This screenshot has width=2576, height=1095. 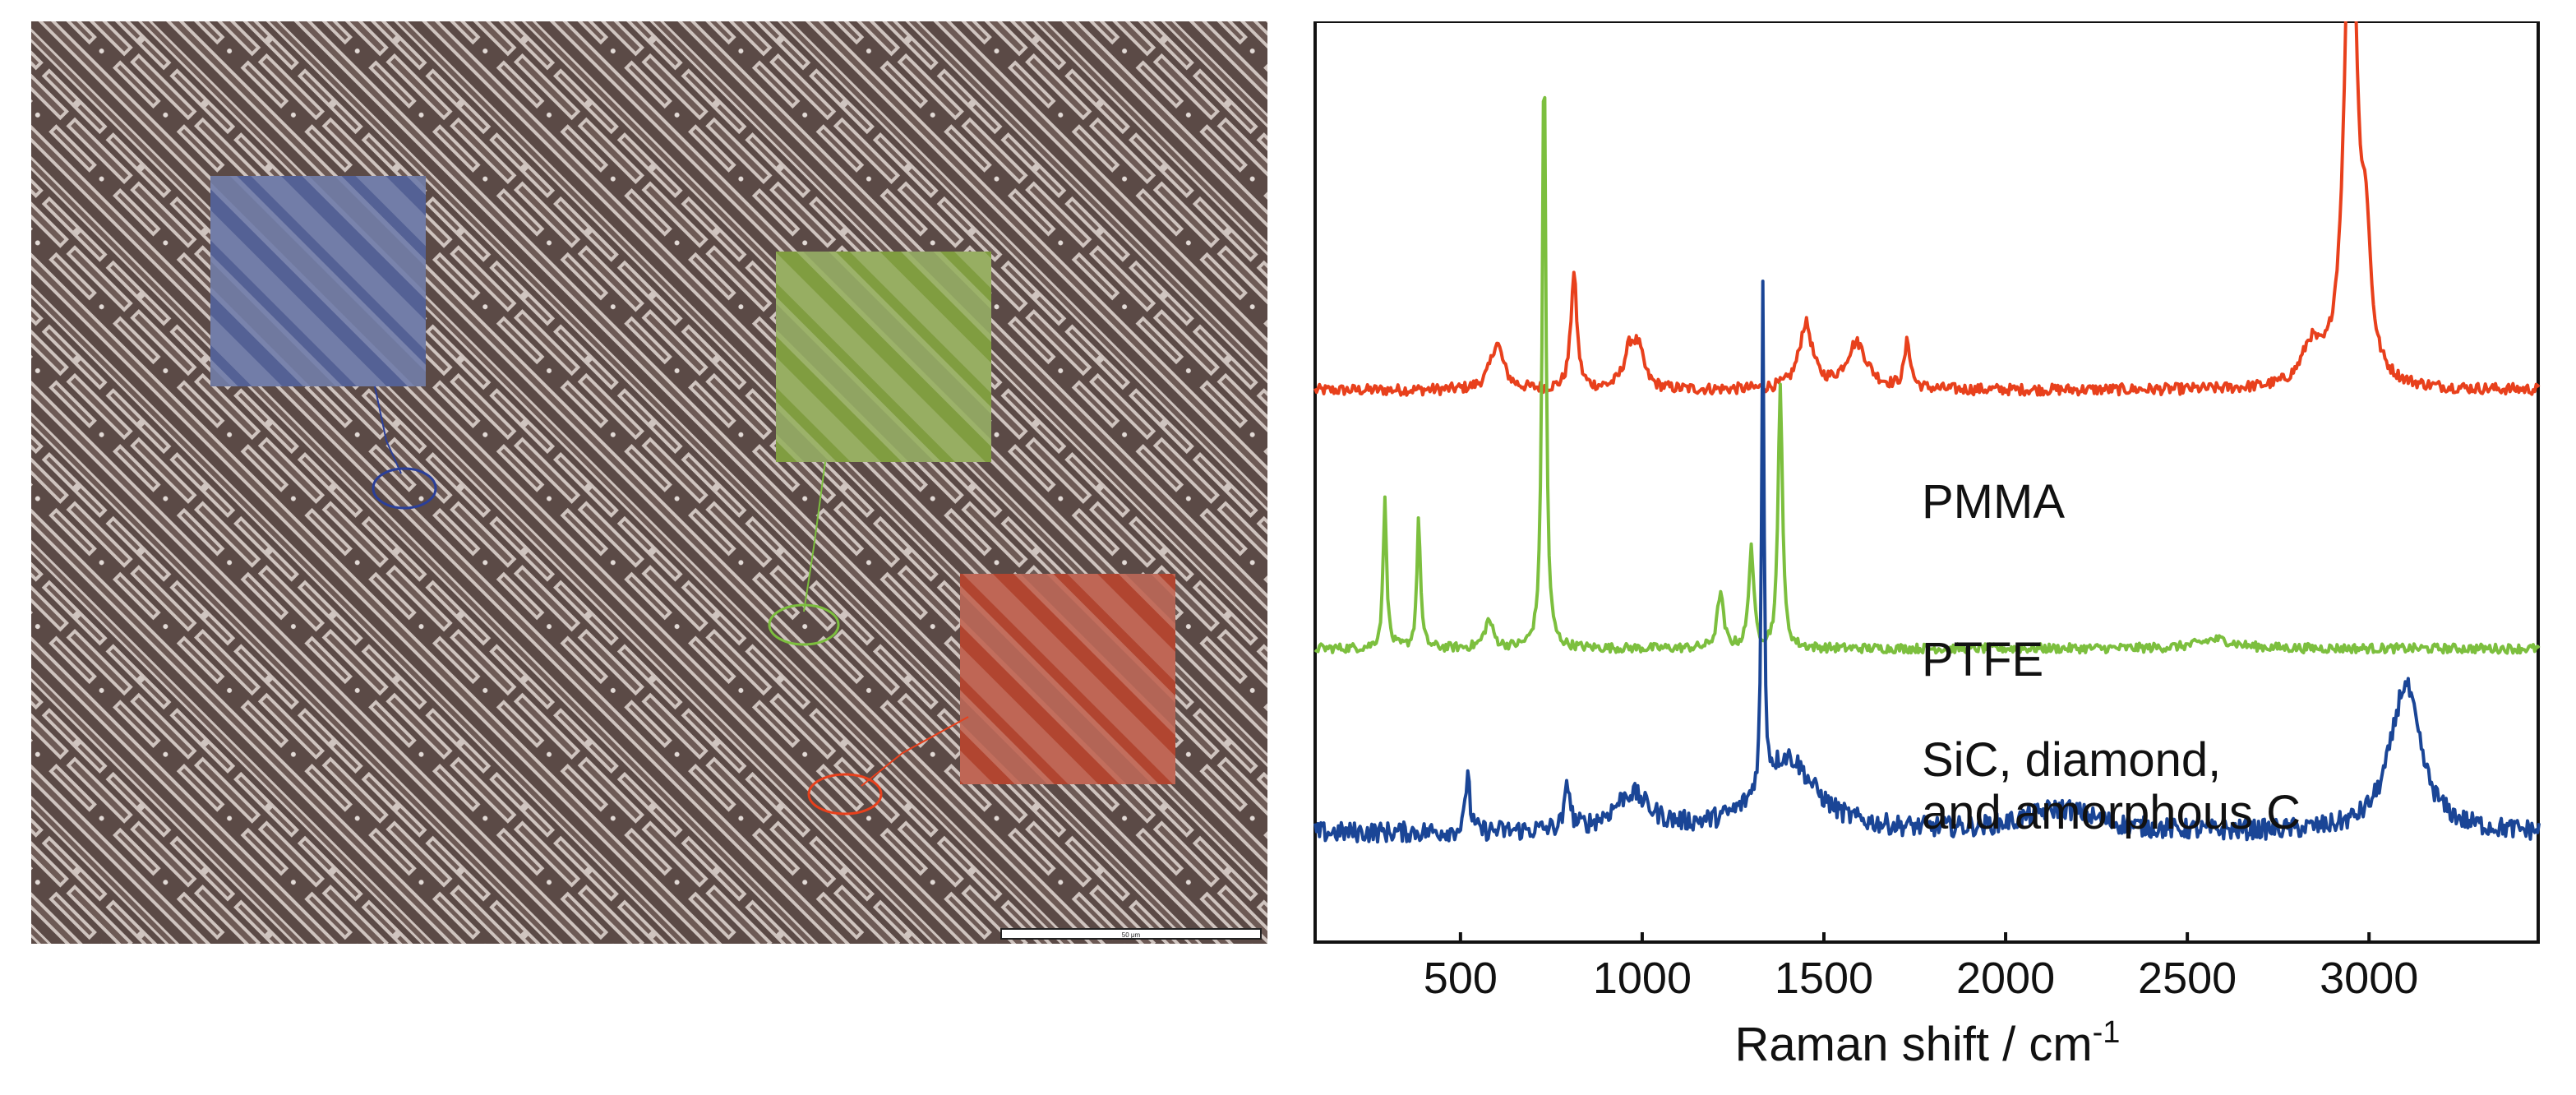 What do you see at coordinates (2111, 813) in the screenshot?
I see `label-sic-line2: and amorphous C` at bounding box center [2111, 813].